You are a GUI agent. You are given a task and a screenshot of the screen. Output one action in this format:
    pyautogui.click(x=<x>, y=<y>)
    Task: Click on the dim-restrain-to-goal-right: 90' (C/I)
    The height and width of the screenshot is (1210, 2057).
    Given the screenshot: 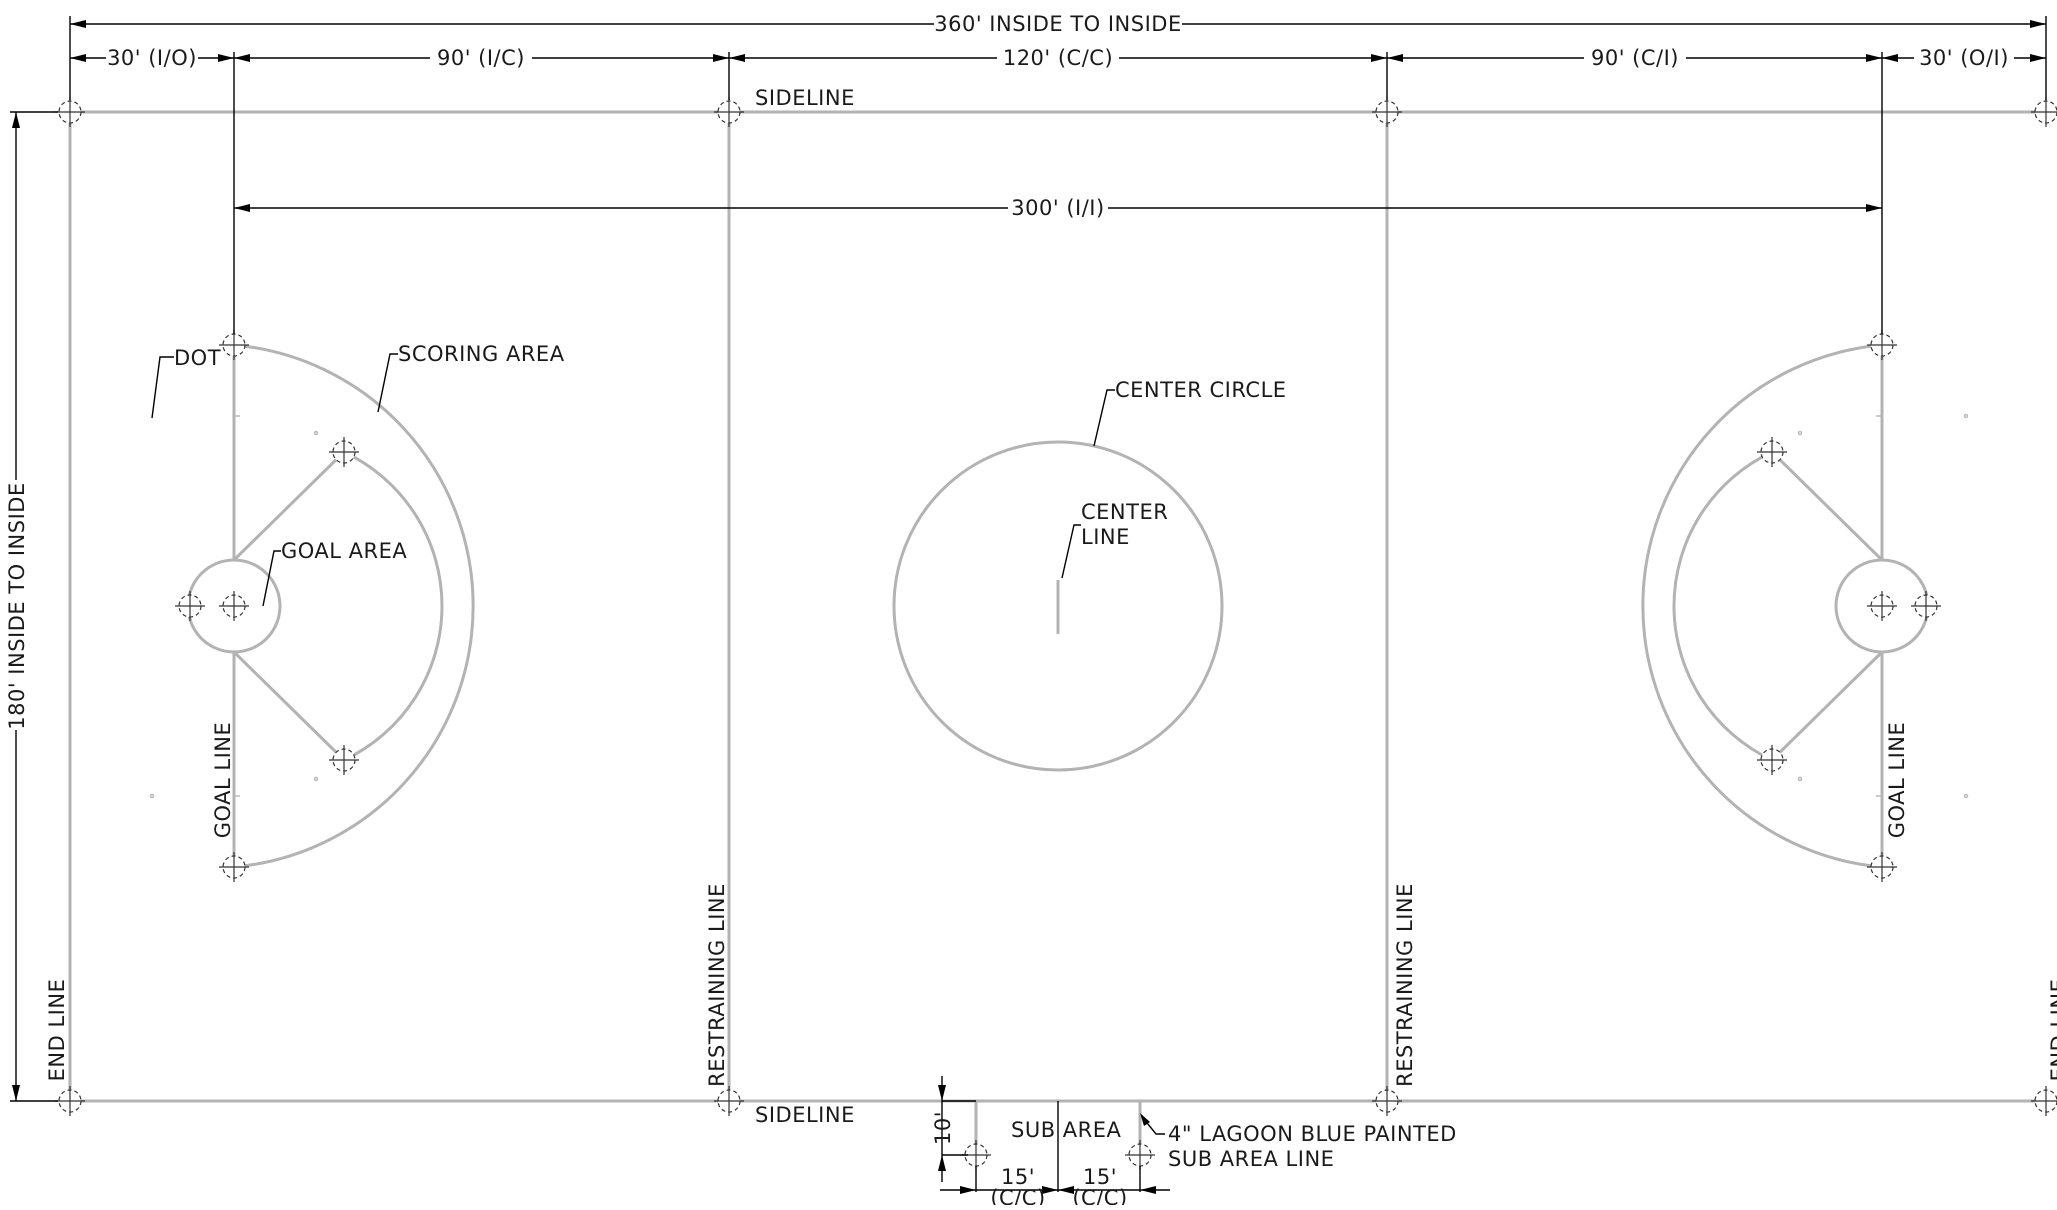 What is the action you would take?
    pyautogui.click(x=1635, y=58)
    